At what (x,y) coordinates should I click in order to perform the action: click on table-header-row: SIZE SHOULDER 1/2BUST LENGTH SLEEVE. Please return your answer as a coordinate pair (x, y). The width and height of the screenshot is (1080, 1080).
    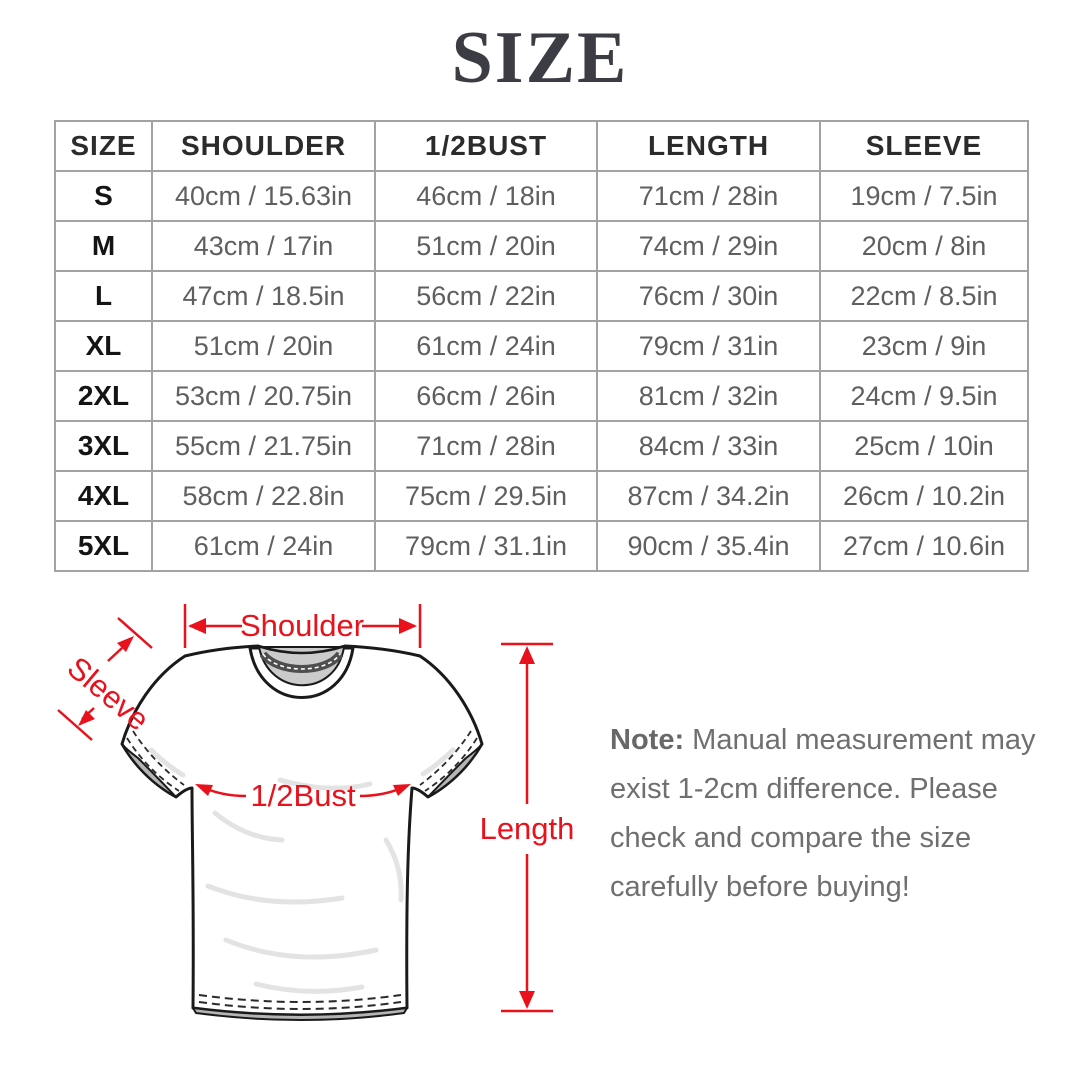
    Looking at the image, I should click on (541, 146).